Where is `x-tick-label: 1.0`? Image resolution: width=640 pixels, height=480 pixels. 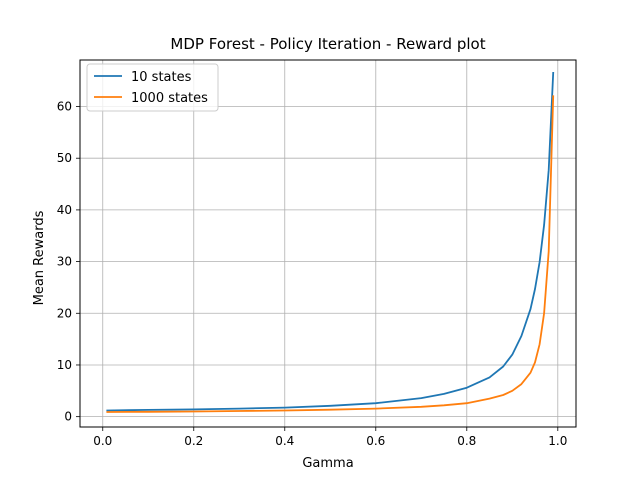 x-tick-label: 1.0 is located at coordinates (557, 441).